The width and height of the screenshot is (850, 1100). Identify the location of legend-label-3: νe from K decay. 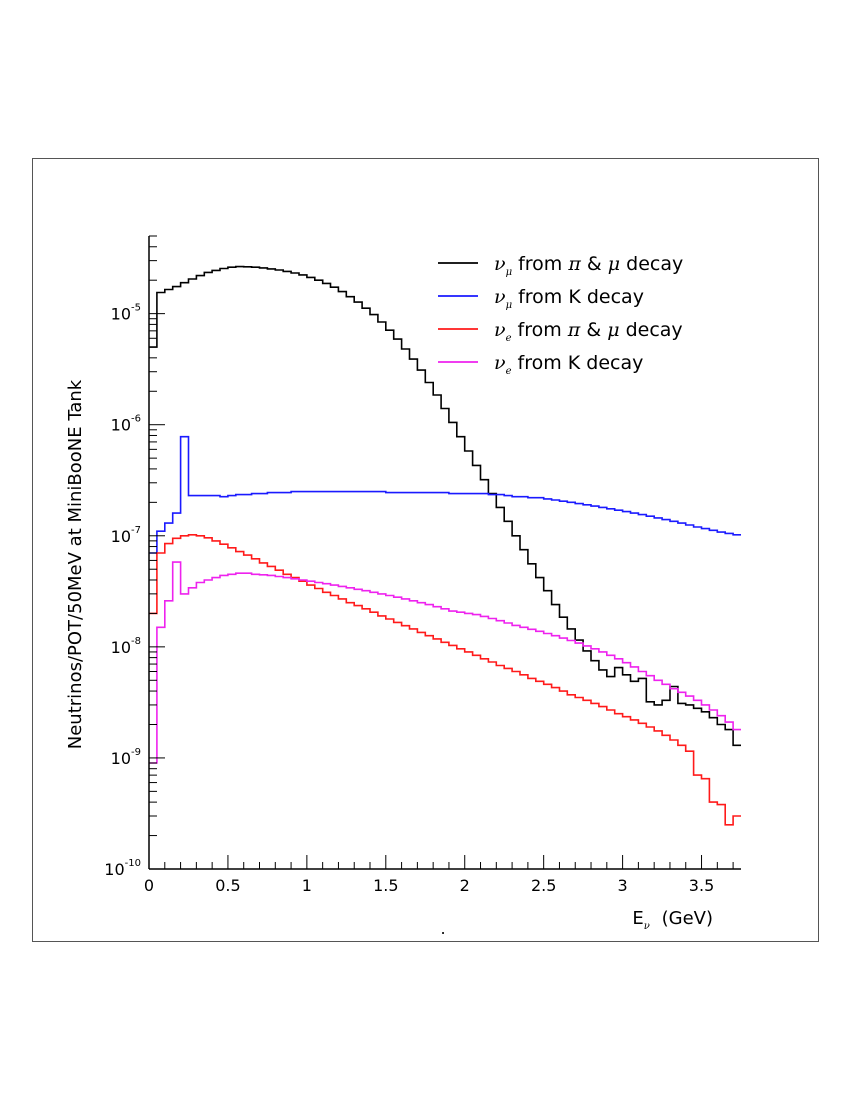
(568, 364).